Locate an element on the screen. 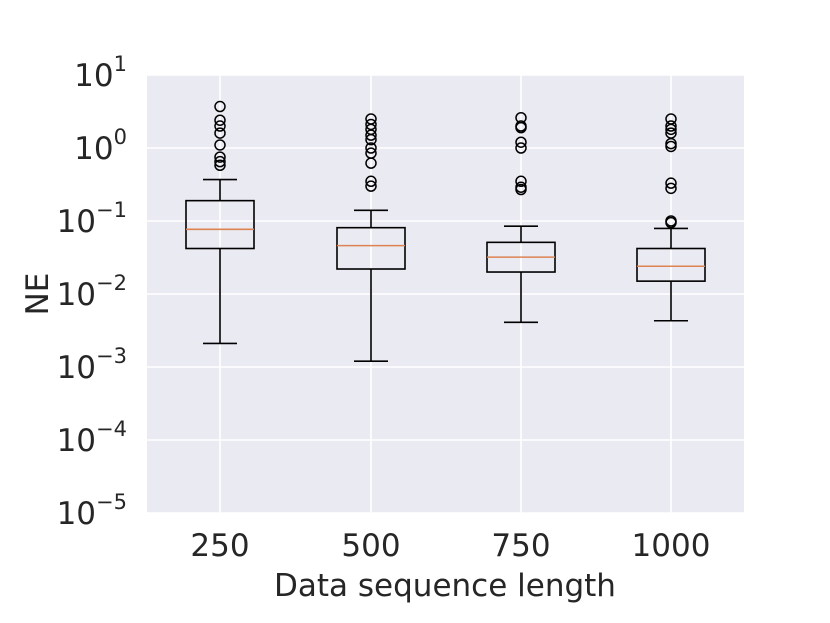 The image size is (830, 623). y-tick-label: 10⁻¹ is located at coordinates (92, 219).